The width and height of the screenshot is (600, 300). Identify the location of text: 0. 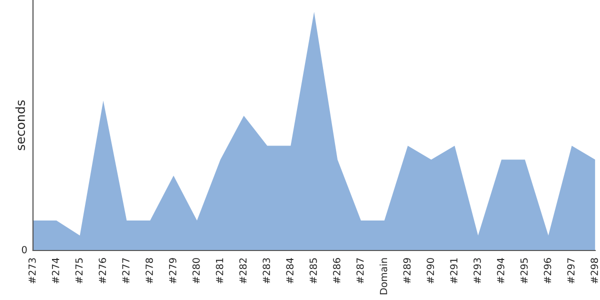
(24, 250).